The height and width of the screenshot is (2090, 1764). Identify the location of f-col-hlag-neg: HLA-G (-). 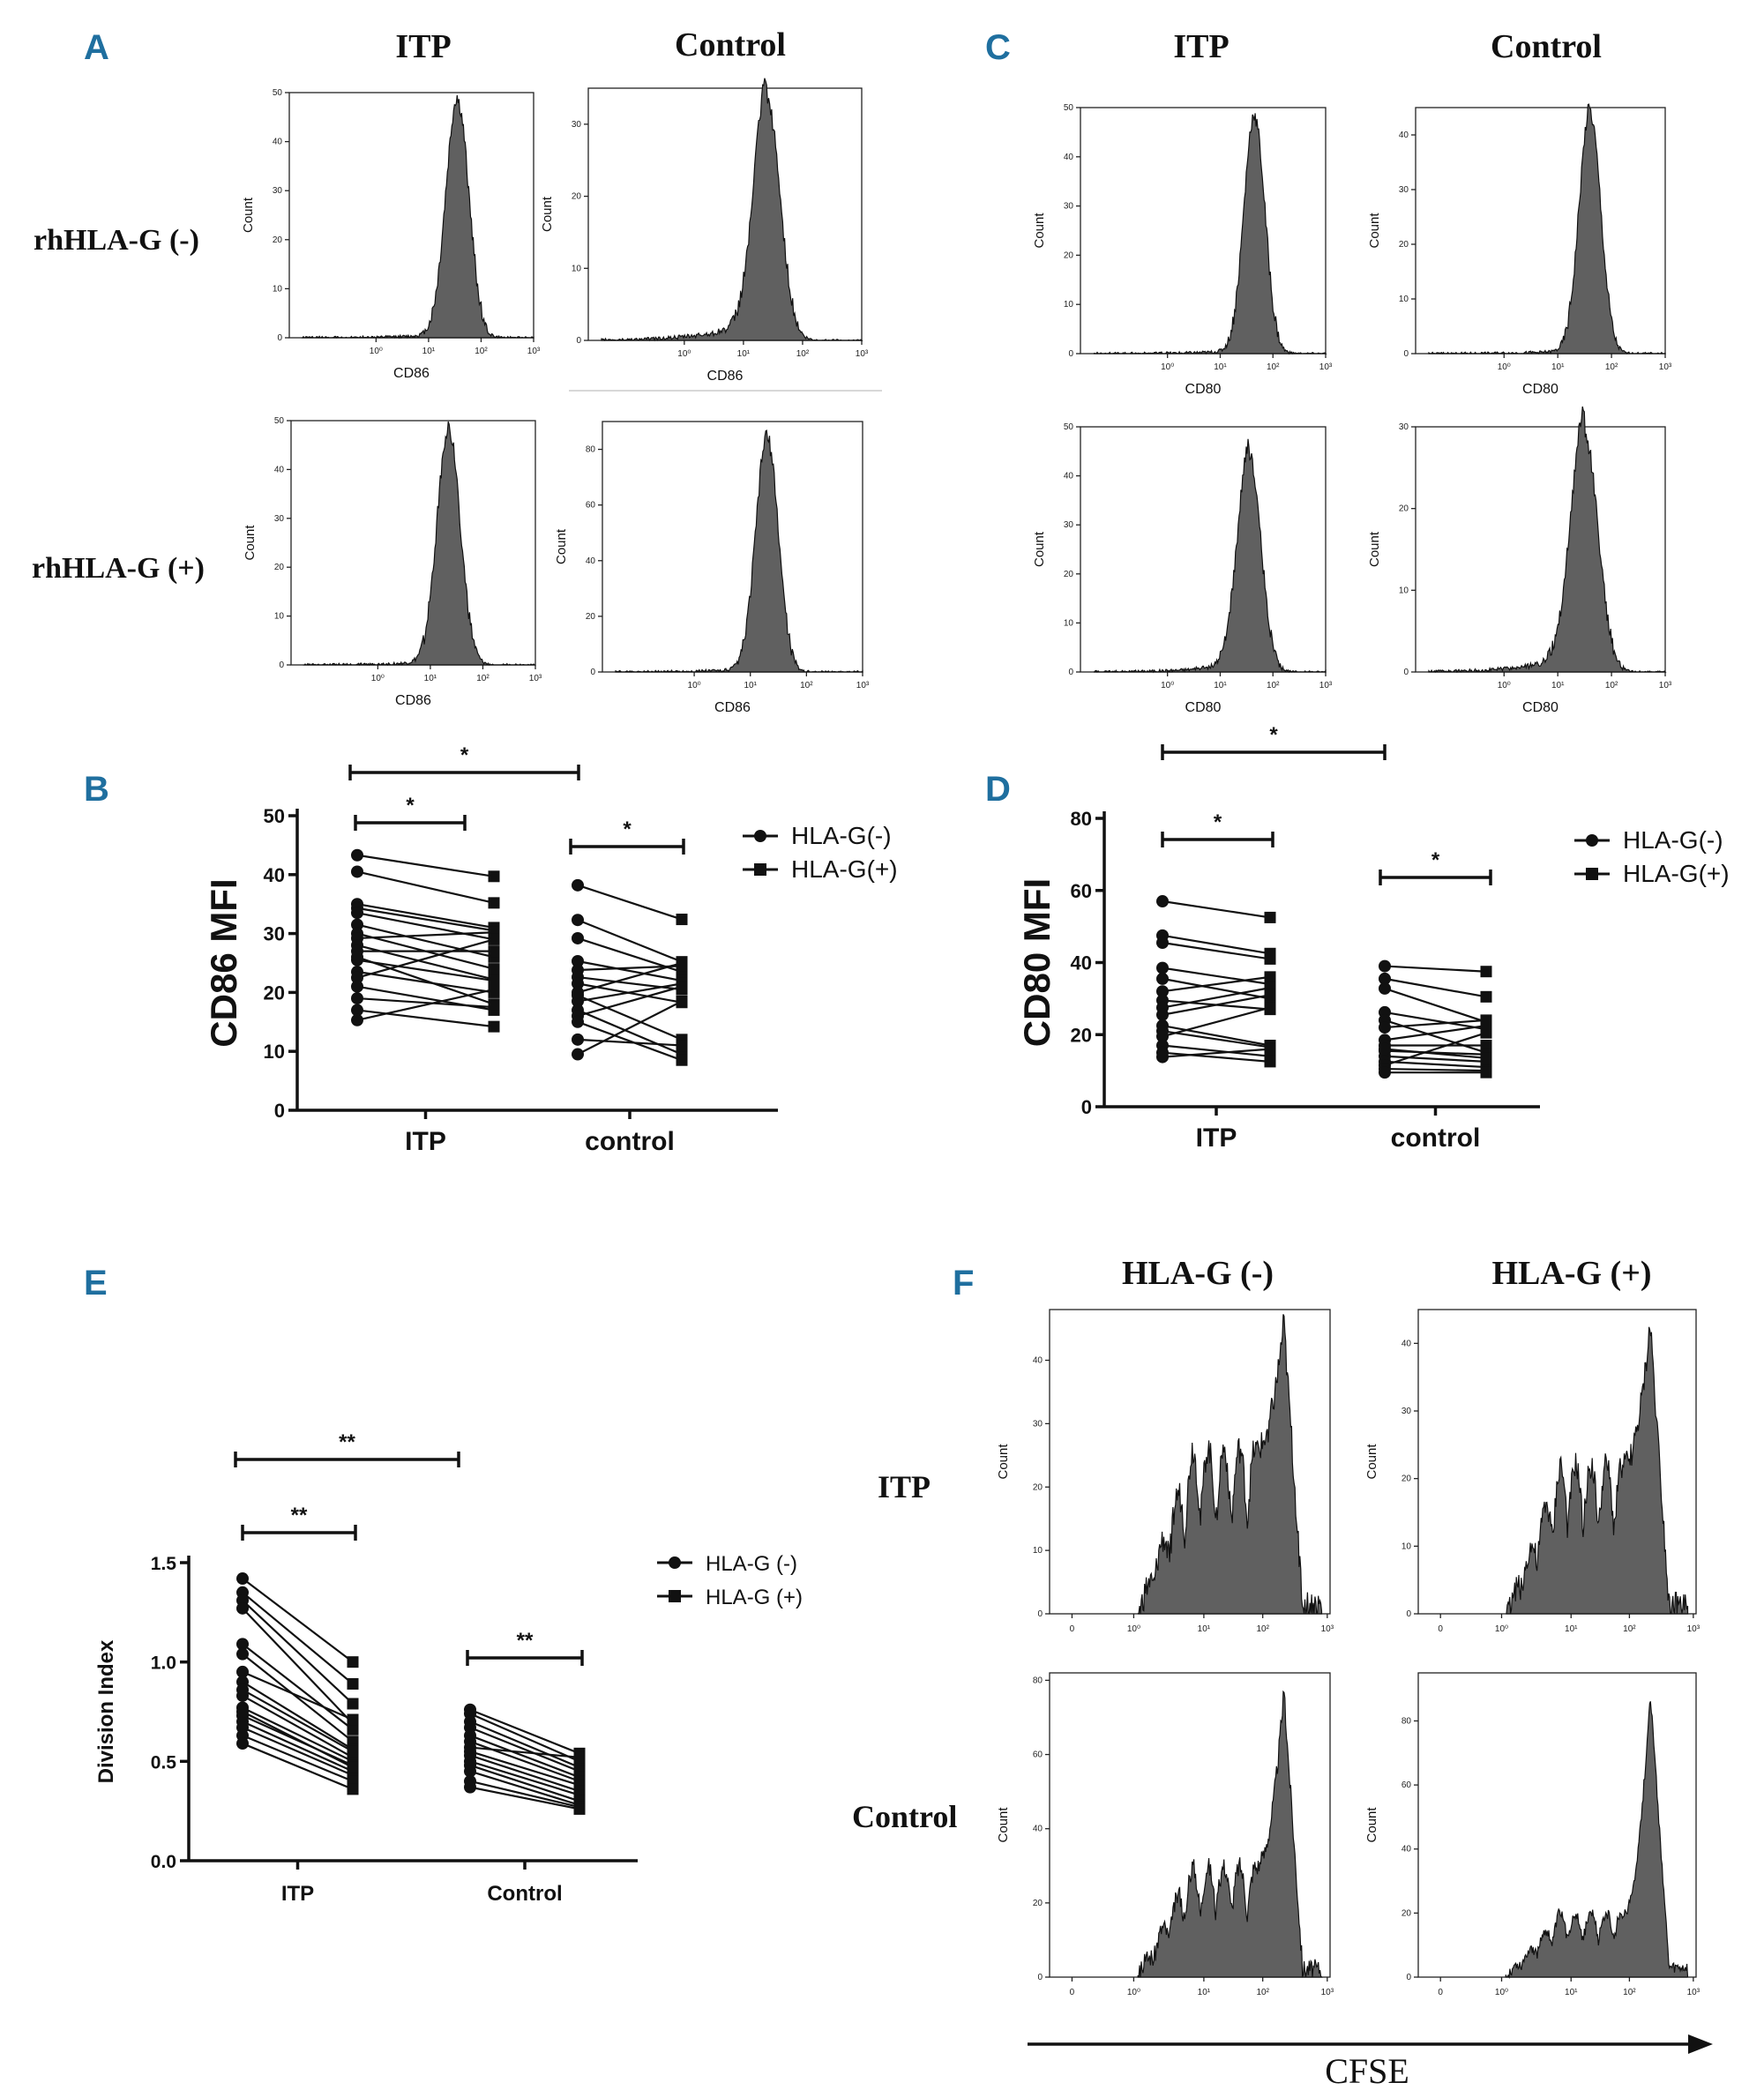
(1198, 1273).